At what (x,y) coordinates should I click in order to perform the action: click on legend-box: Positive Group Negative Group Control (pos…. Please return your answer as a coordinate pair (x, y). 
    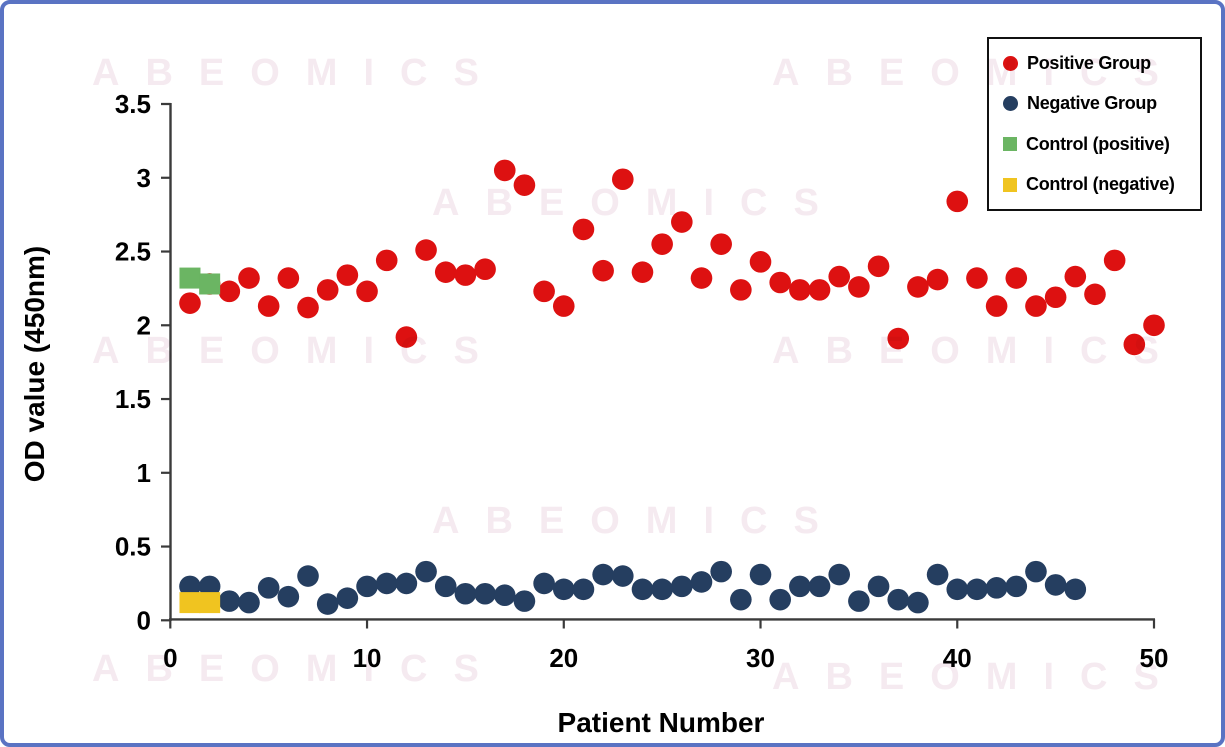
    Looking at the image, I should click on (1094, 124).